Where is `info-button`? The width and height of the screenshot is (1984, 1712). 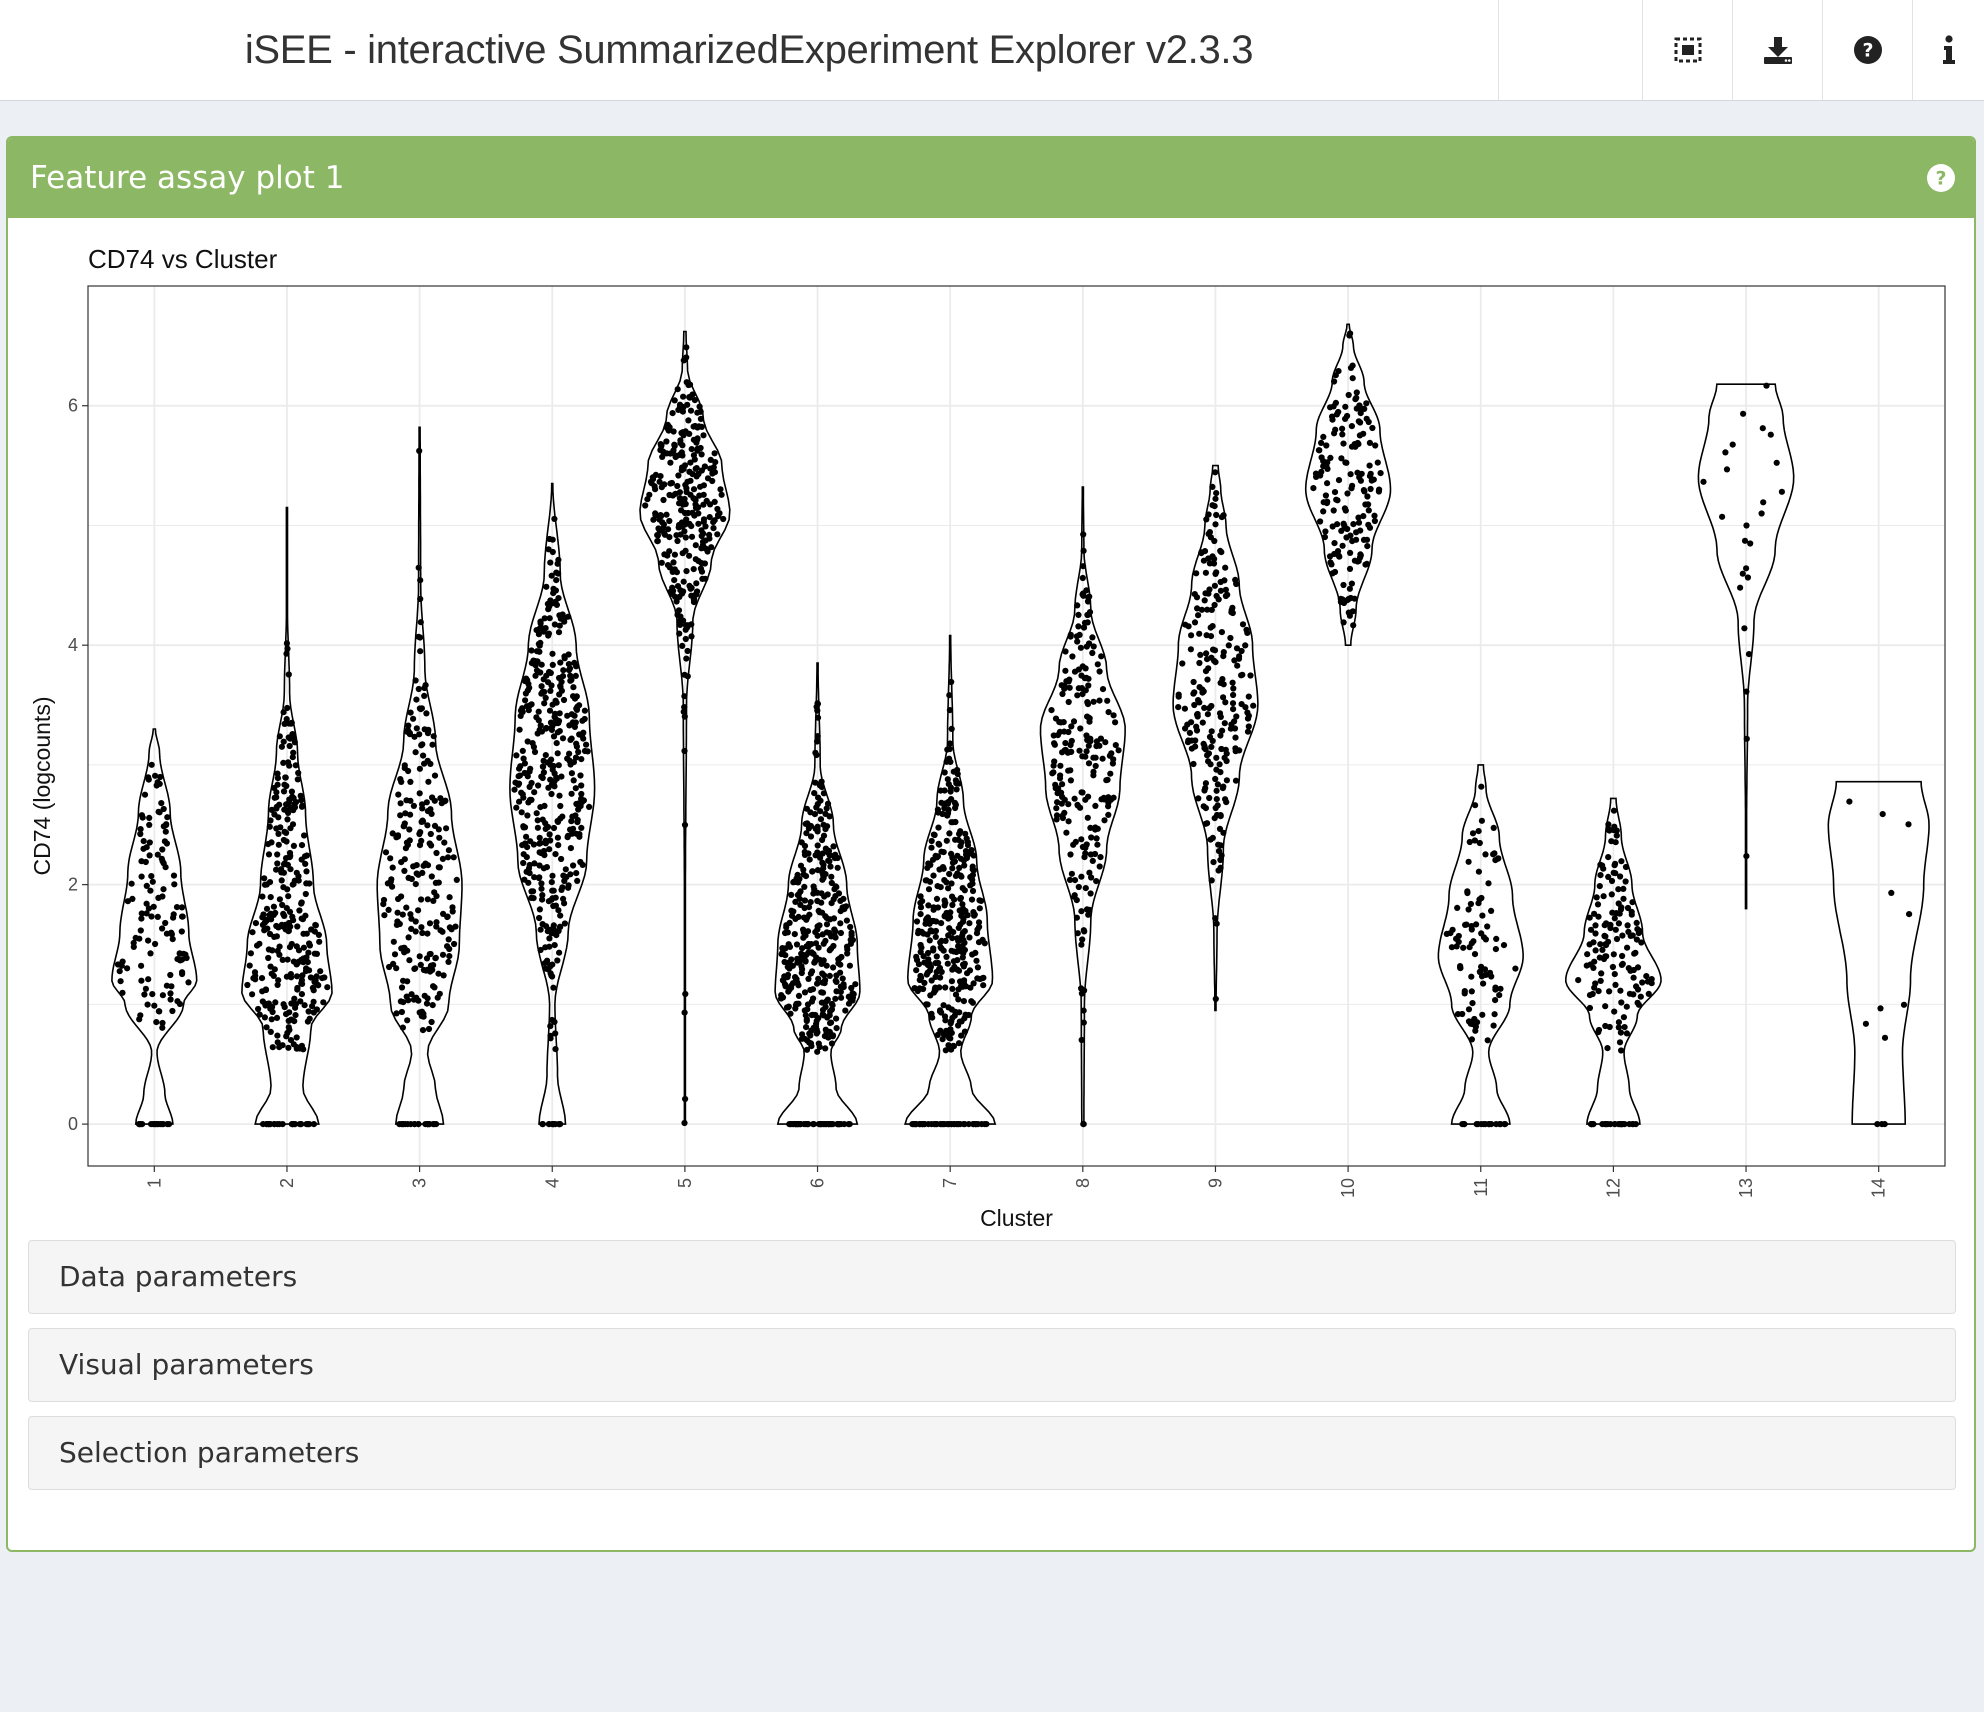
info-button is located at coordinates (1948, 50).